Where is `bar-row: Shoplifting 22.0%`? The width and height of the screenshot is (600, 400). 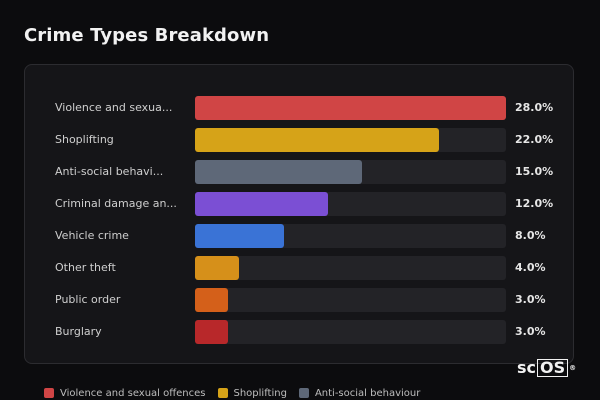
bar-row: Shoplifting 22.0% is located at coordinates (299, 140).